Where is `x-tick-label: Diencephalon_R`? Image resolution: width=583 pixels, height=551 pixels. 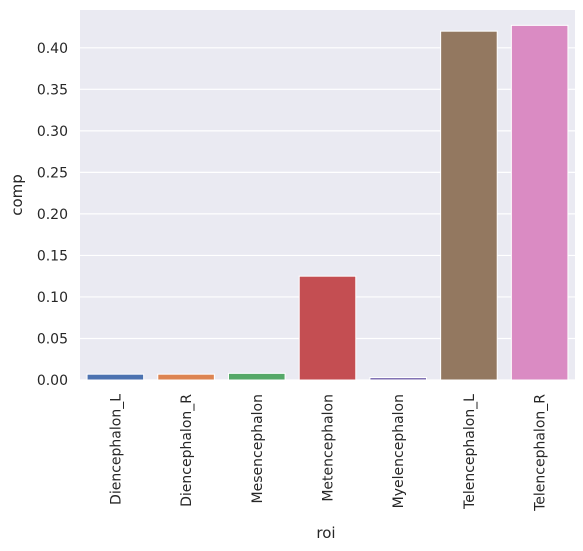
x-tick-label: Diencephalon_R is located at coordinates (187, 450).